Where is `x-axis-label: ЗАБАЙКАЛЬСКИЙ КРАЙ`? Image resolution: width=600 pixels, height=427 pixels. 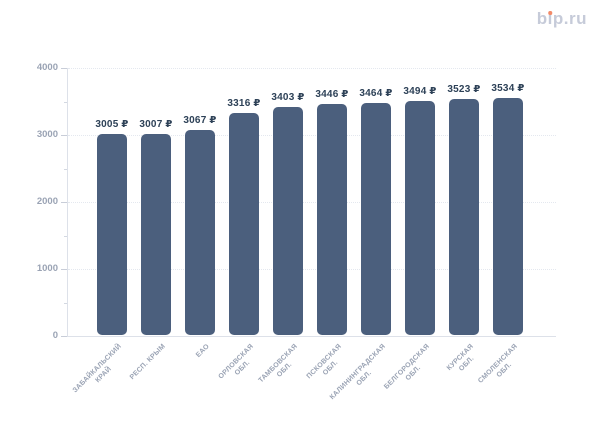 x-axis-label: ЗАБАЙКАЛЬСКИЙ КРАЙ is located at coordinates (97, 369).